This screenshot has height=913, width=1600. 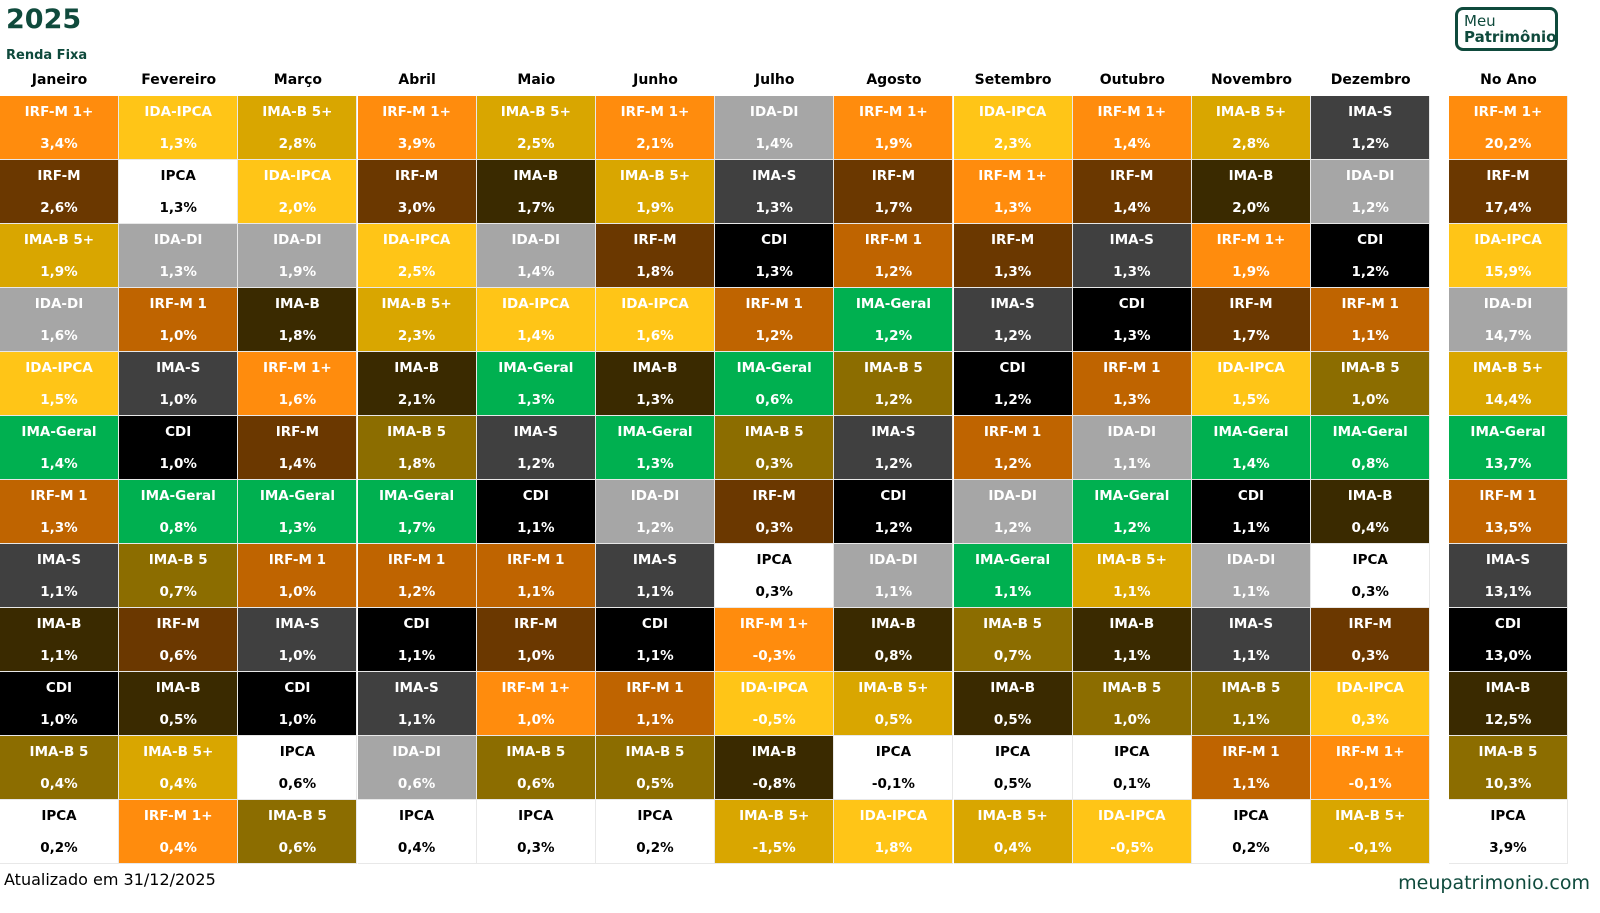 I want to click on column-header: Agosto, so click(x=894, y=80).